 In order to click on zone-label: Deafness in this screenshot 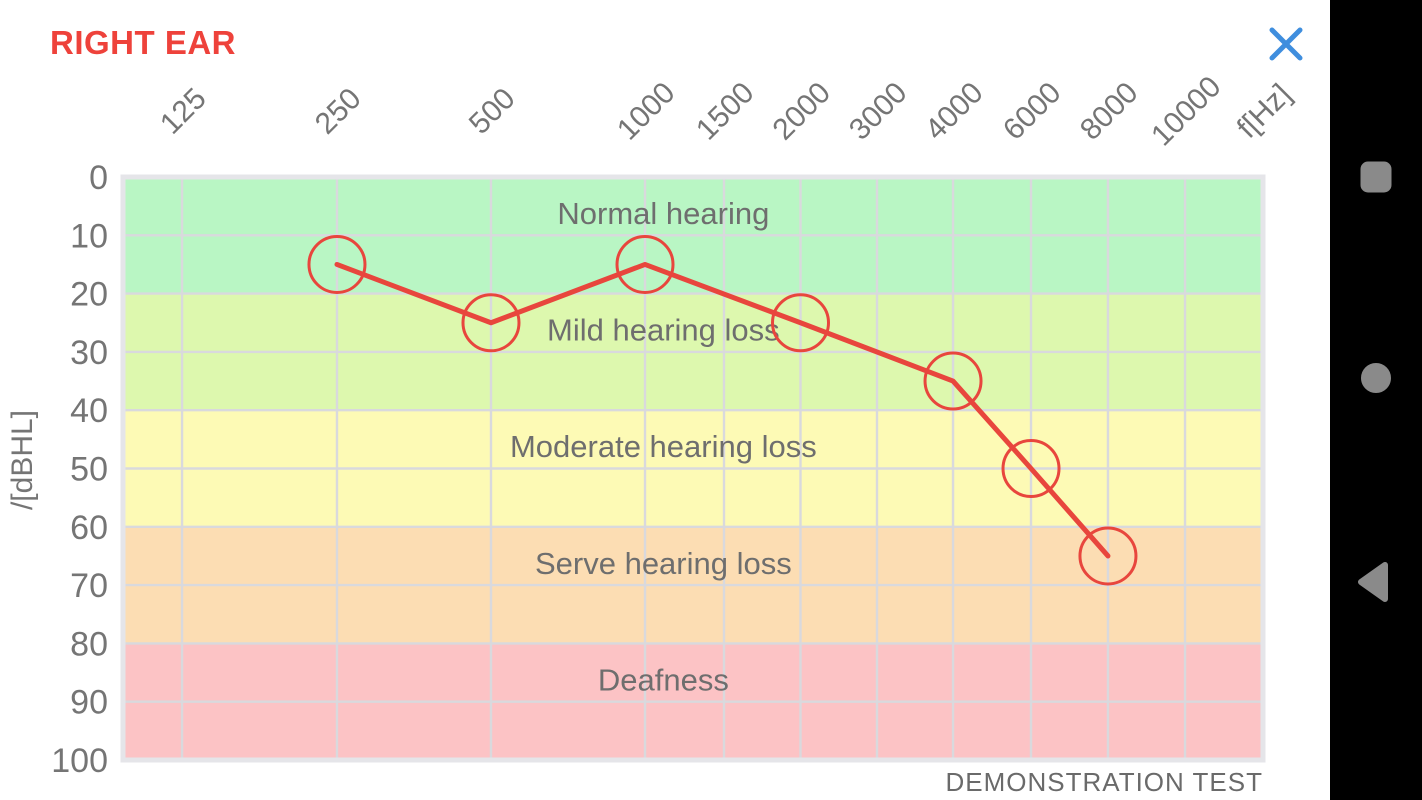, I will do `click(663, 679)`.